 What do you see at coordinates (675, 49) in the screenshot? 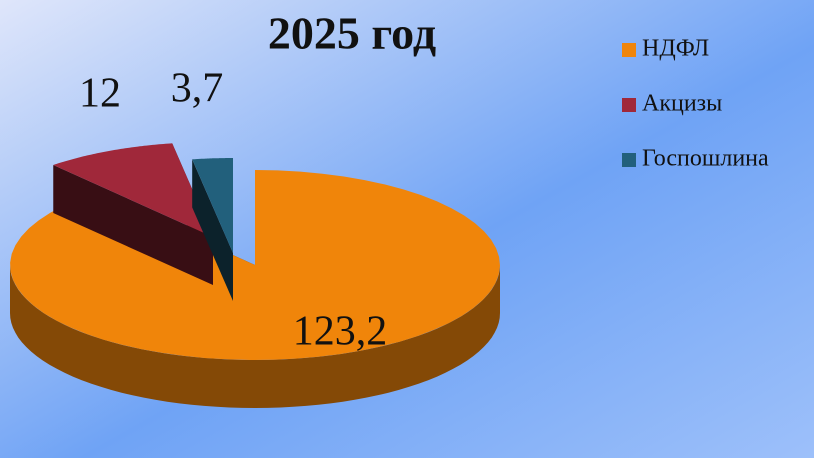
I see `legend-label: НДФЛ` at bounding box center [675, 49].